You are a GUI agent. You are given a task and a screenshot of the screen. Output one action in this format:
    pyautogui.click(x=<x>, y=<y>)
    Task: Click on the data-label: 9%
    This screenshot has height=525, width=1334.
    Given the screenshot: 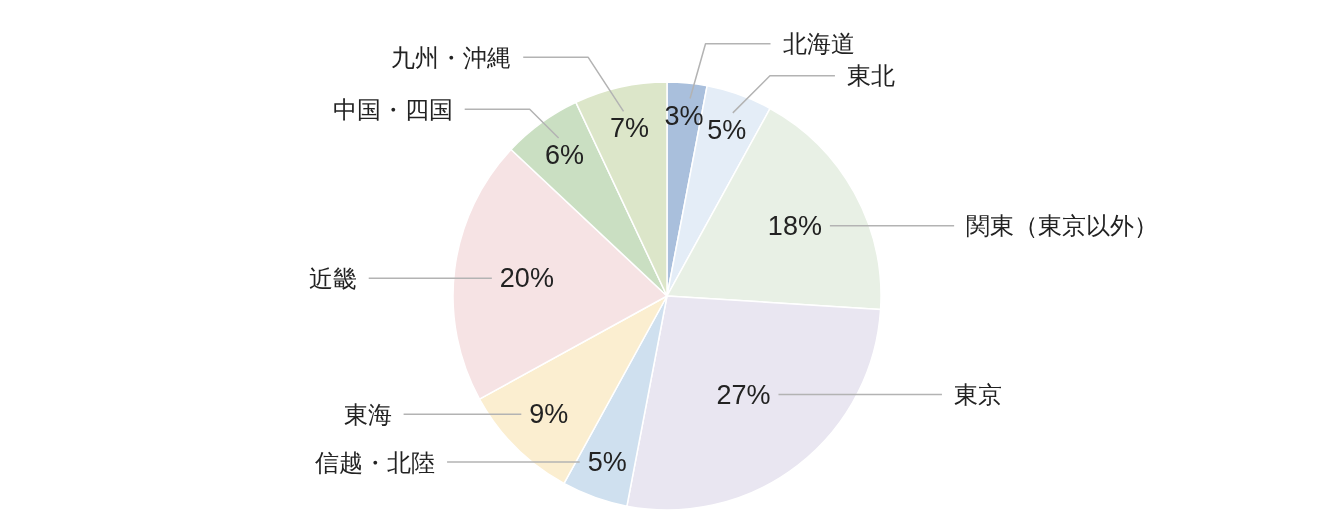 What is the action you would take?
    pyautogui.click(x=549, y=414)
    